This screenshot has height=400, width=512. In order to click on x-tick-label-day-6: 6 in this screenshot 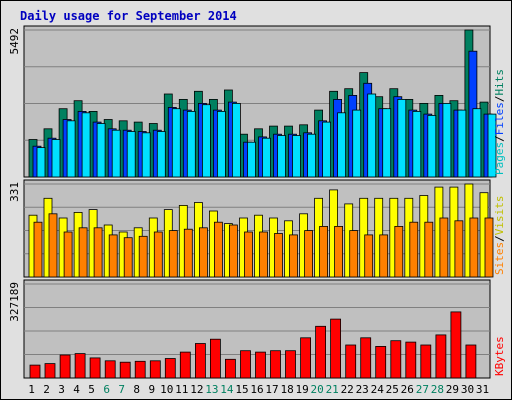, I will do `click(106, 389)`.